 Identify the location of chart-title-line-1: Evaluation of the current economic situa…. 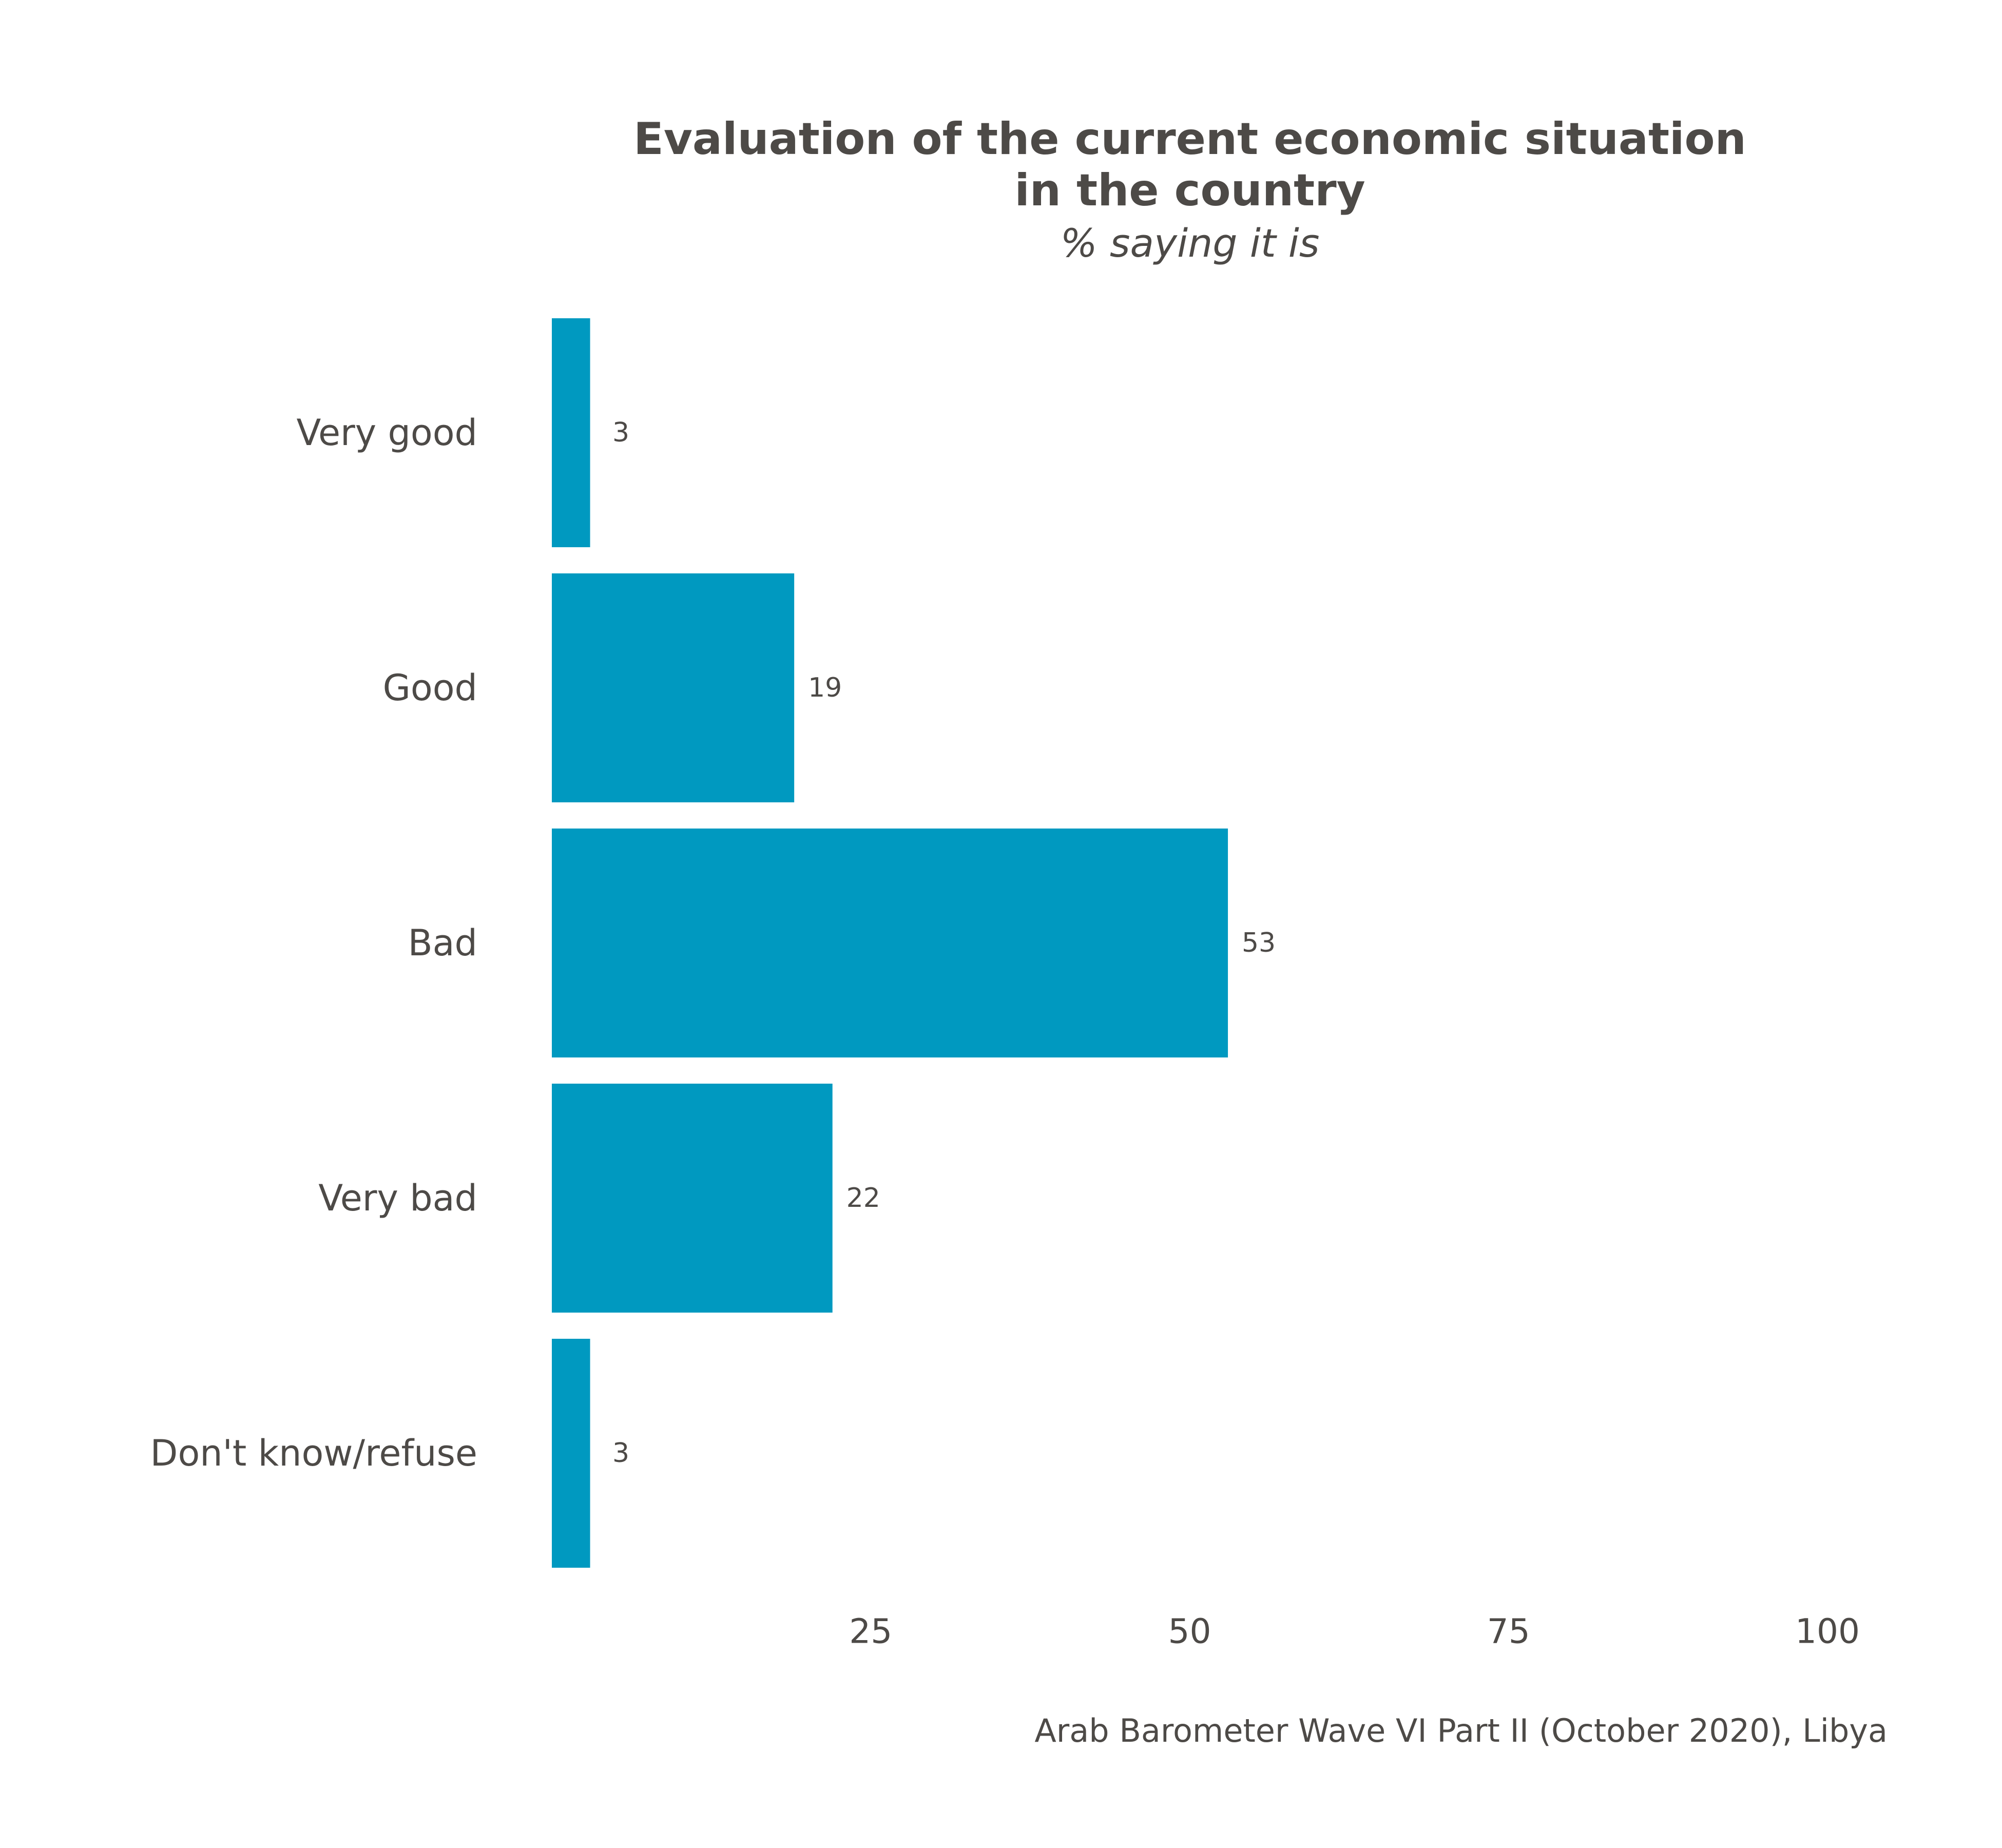
(1189, 139).